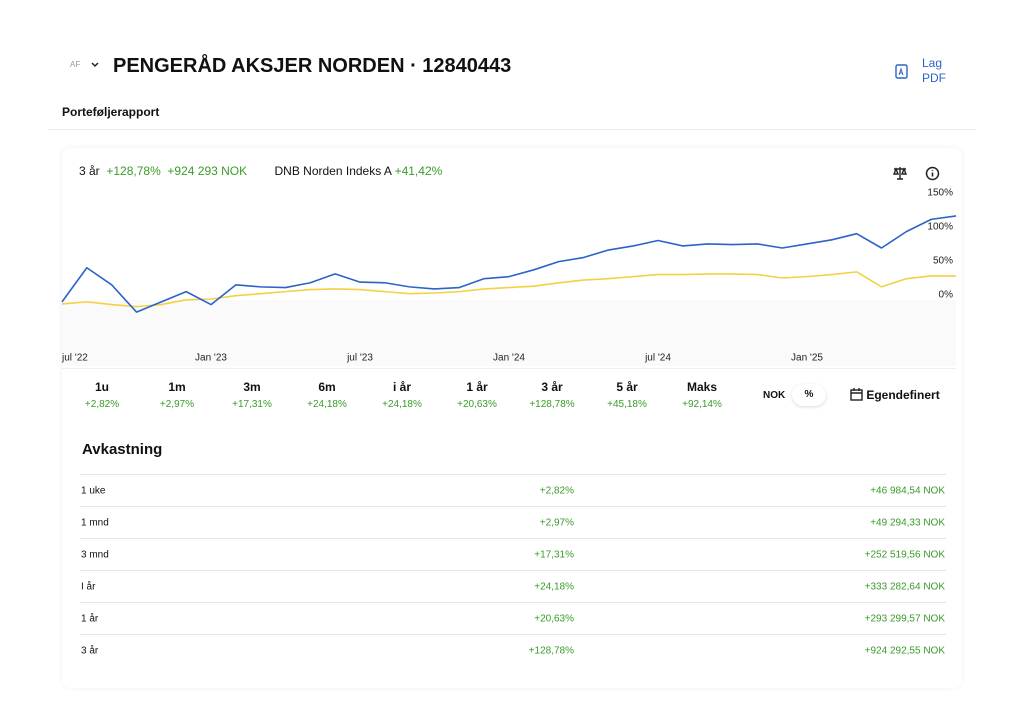  I want to click on chevron, so click(95, 65).